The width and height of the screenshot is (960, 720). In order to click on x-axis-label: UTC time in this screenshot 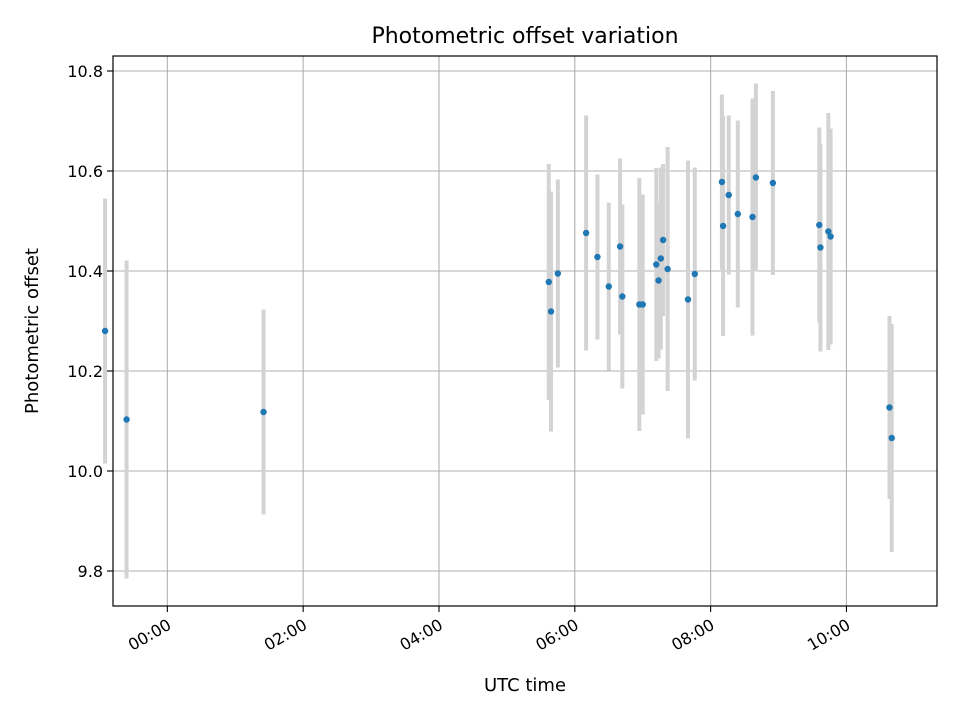, I will do `click(525, 685)`.